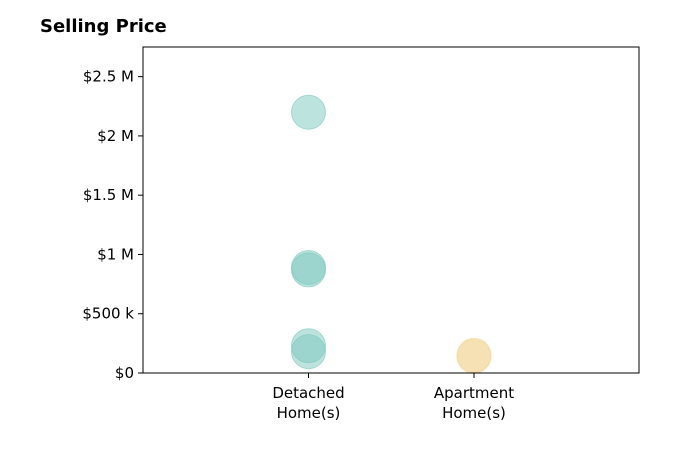 The image size is (679, 462). I want to click on y-tick-label: $1 M, so click(115, 254).